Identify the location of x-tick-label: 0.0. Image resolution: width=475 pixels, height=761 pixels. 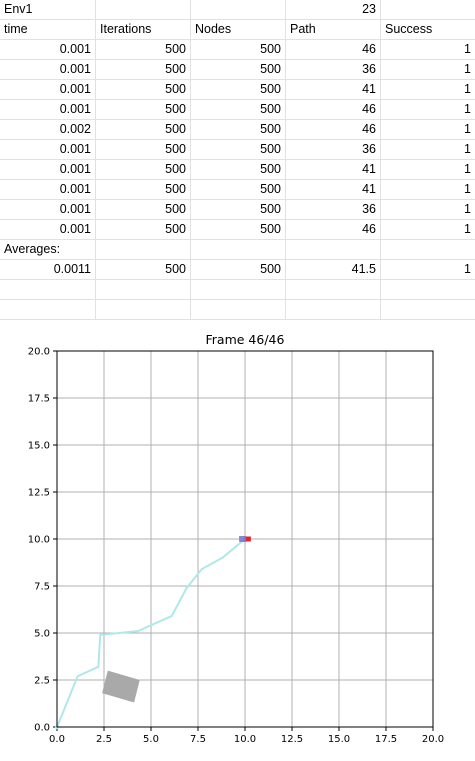
(57, 739).